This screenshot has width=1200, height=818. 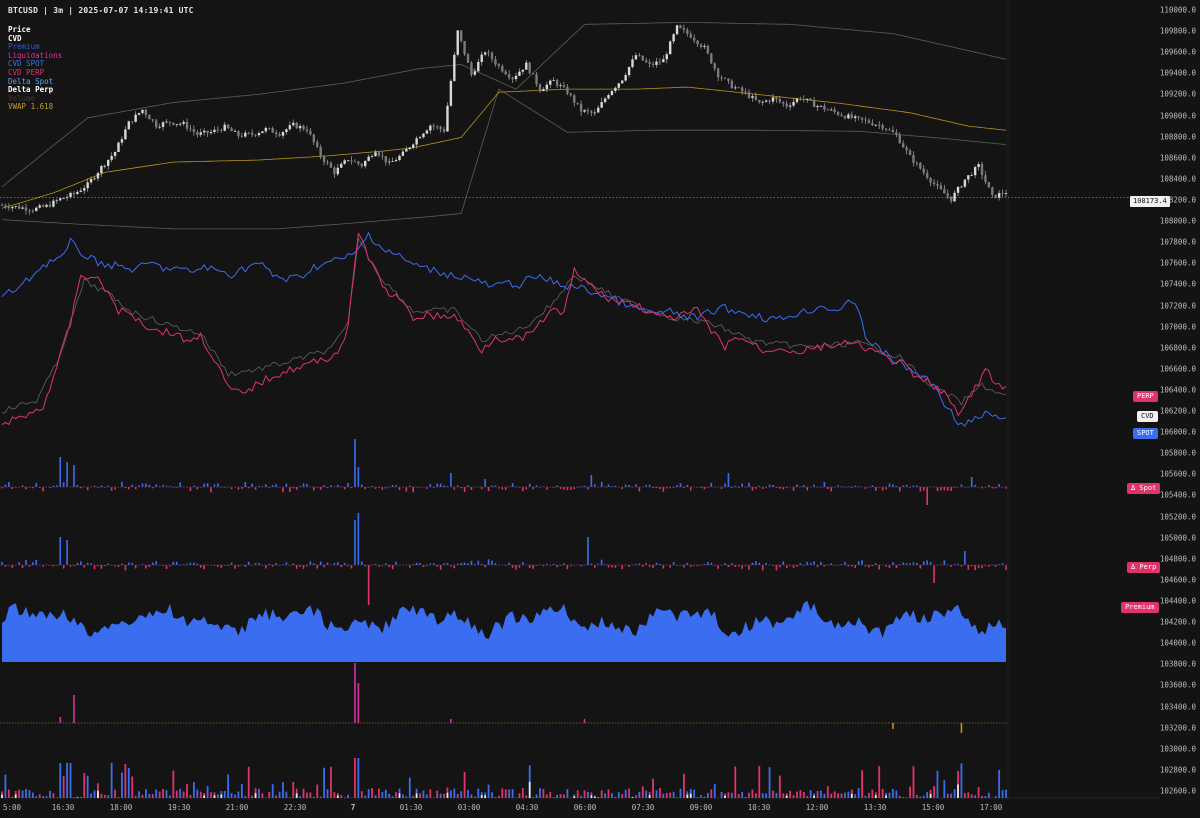 I want to click on legend-item: CVD, so click(x=15, y=38).